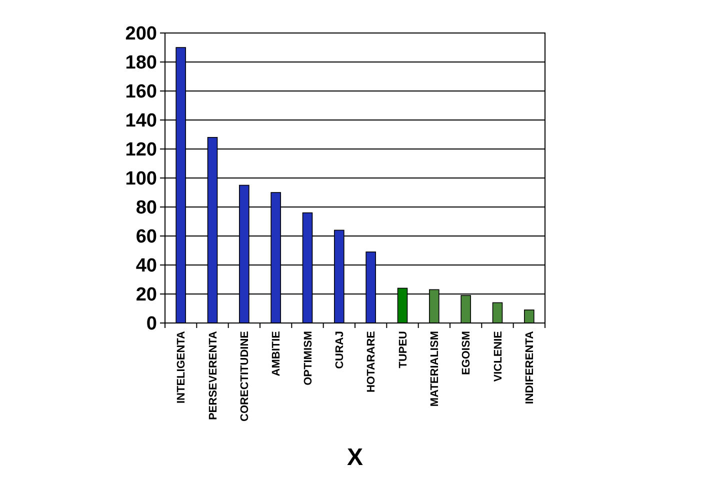 Image resolution: width=719 pixels, height=504 pixels. Describe the element at coordinates (372, 362) in the screenshot. I see `x-tick-label: HOTARARE` at that location.